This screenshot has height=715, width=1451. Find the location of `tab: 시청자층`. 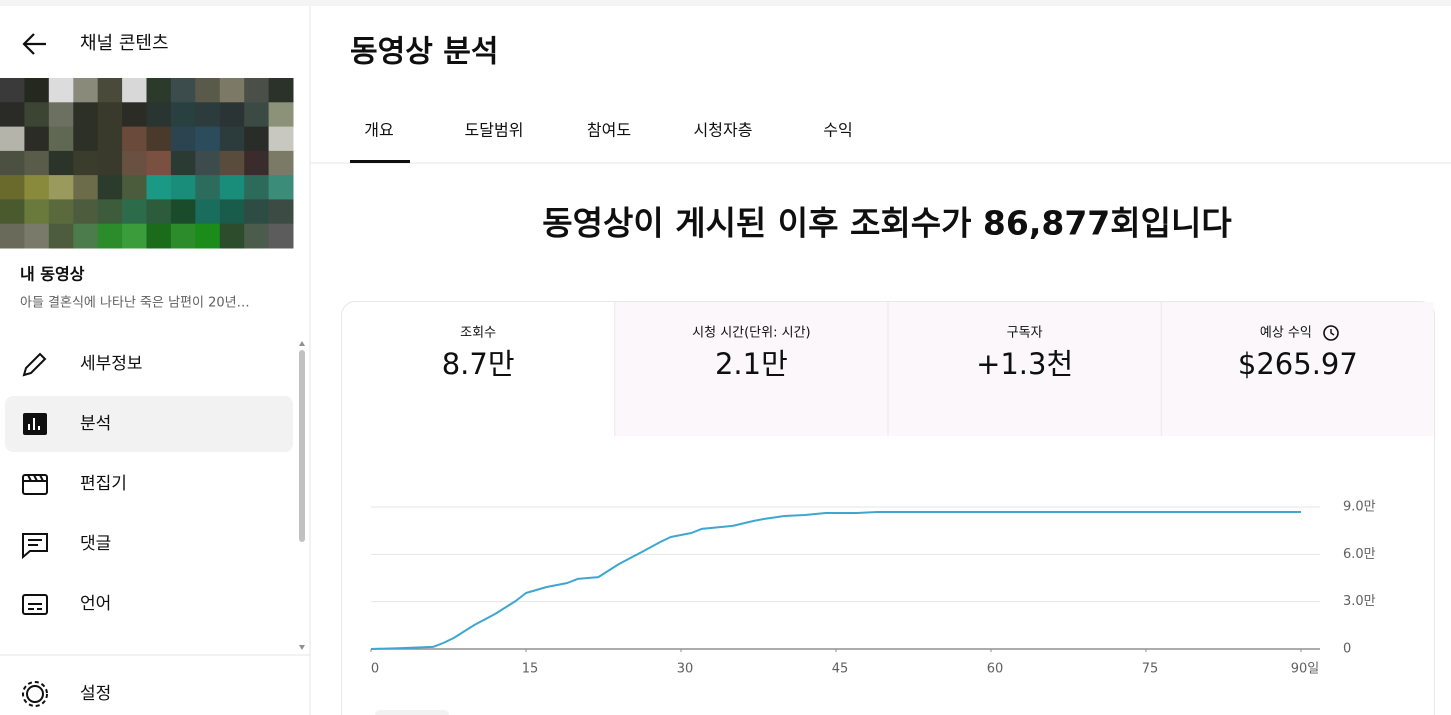

tab: 시청자층 is located at coordinates (723, 130).